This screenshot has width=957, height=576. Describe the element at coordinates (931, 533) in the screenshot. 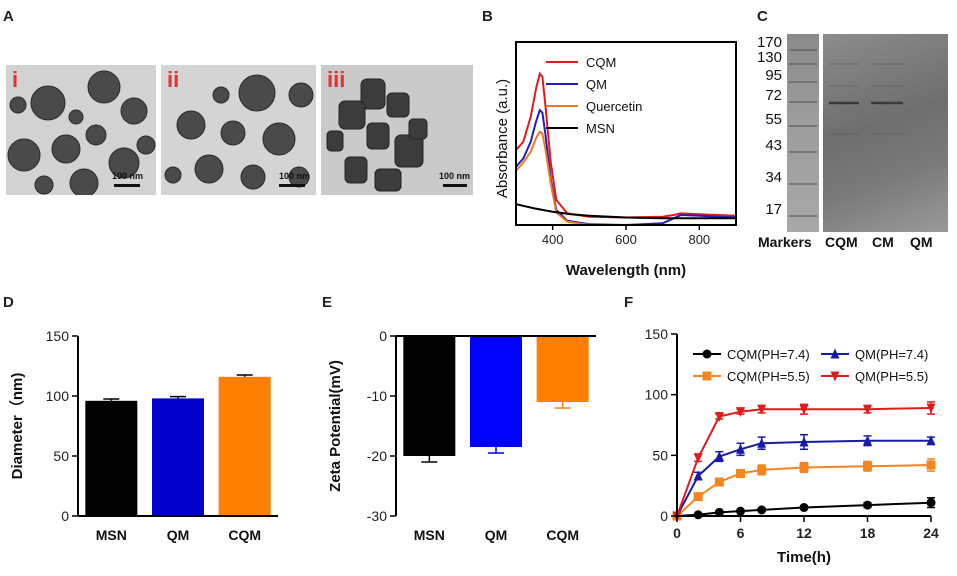

I see `x-tick-label: 24` at that location.